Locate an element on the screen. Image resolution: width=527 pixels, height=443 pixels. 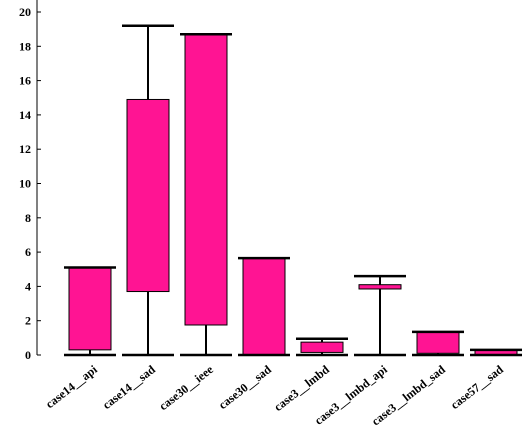
category-label: case30__ieee is located at coordinates (186, 387).